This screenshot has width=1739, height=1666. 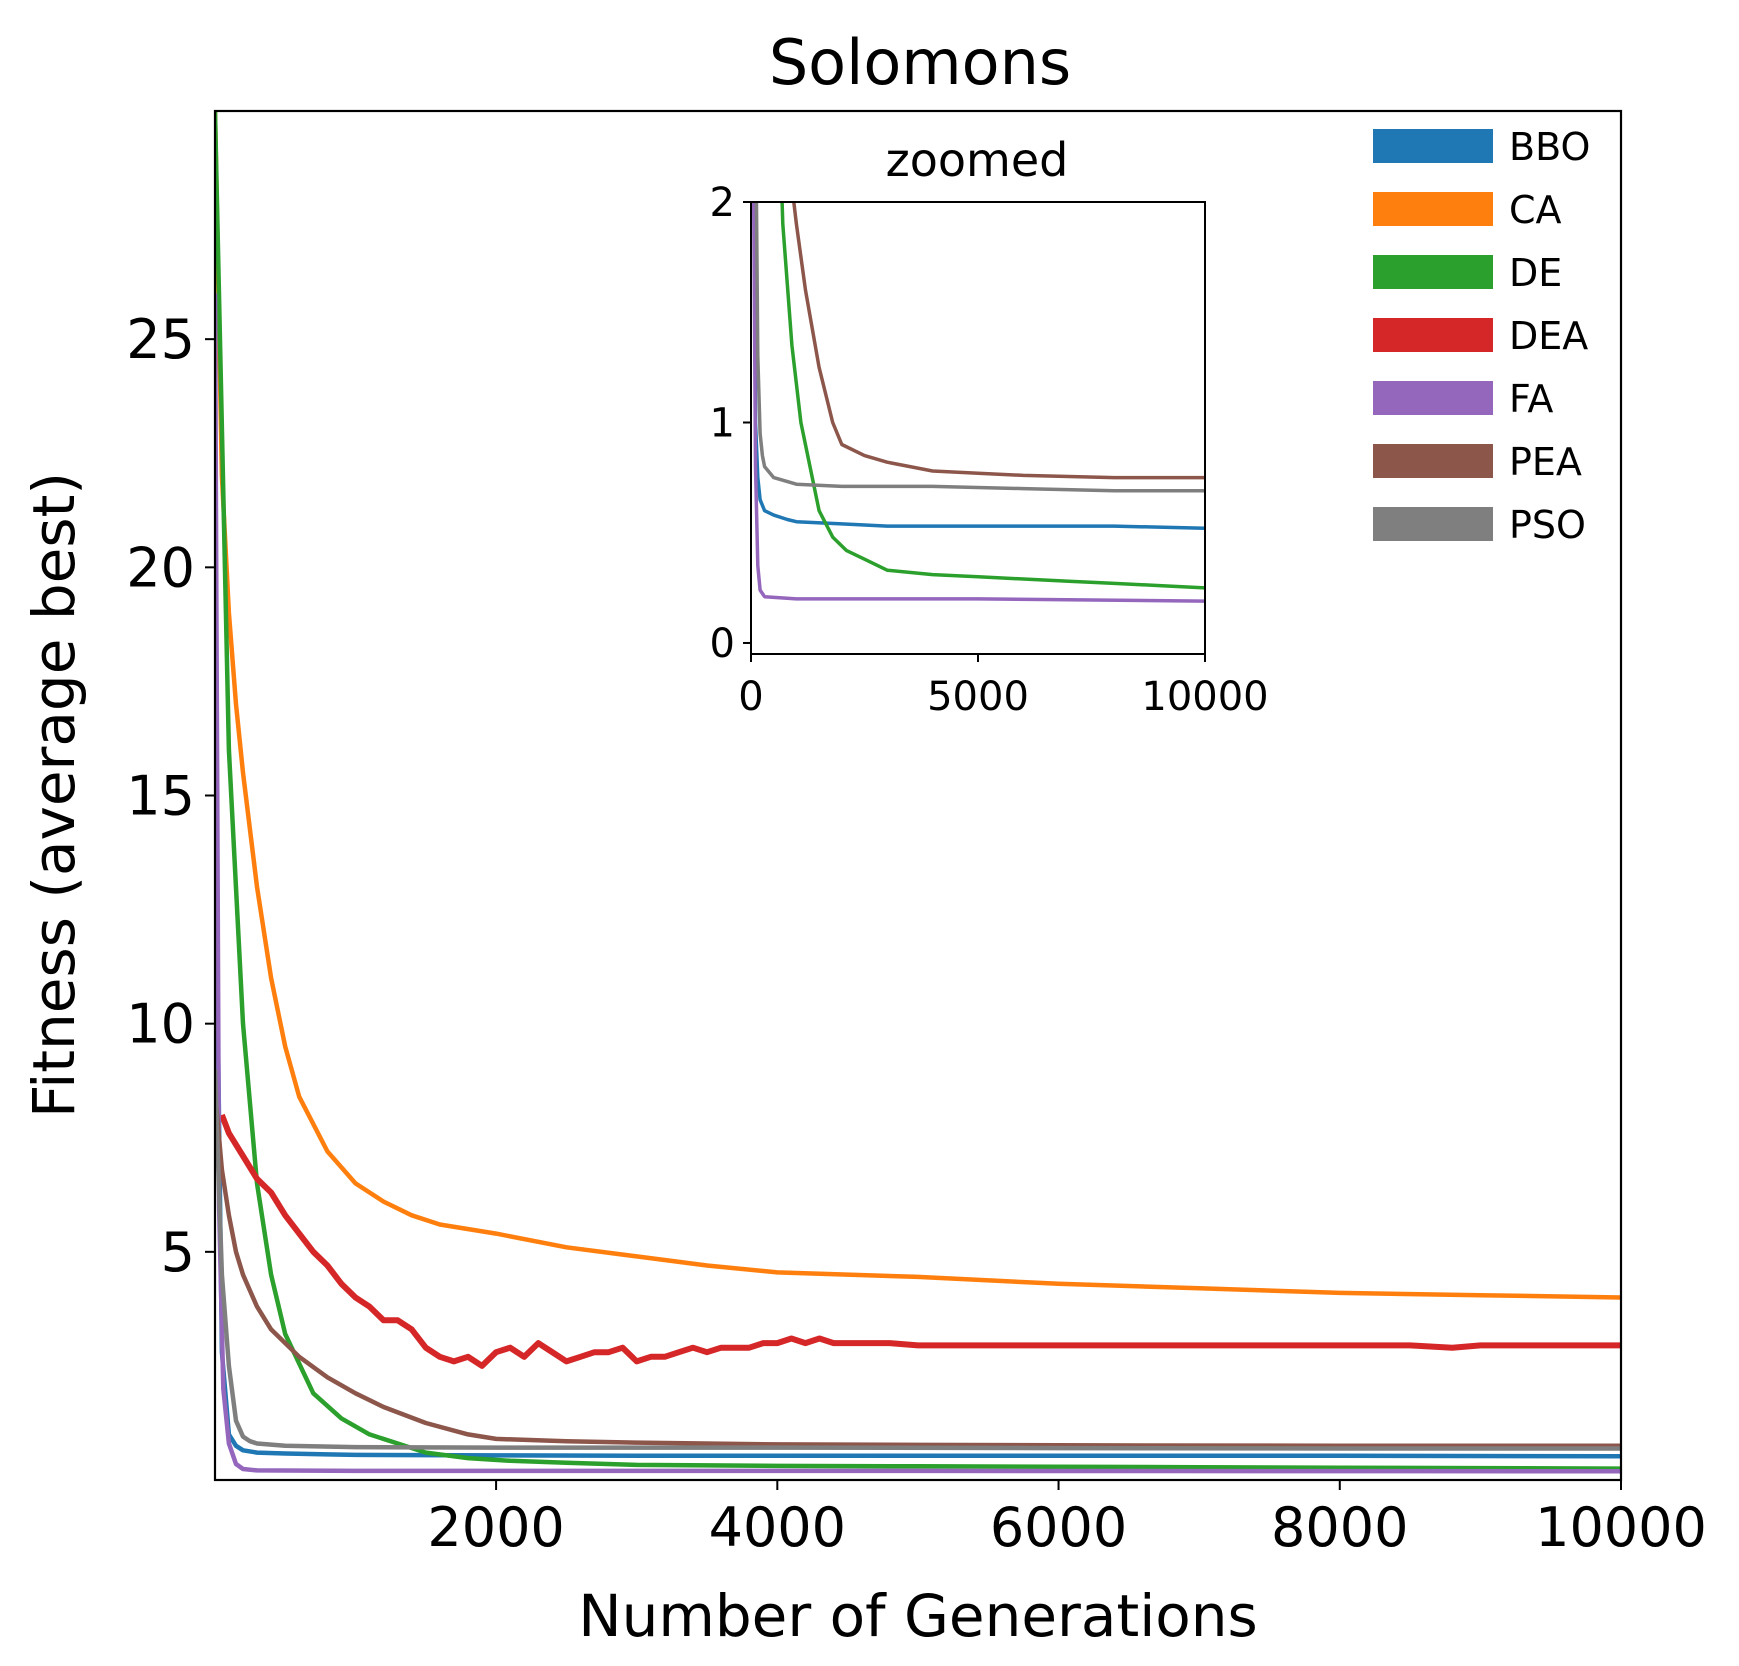 I want to click on legend-label-pso: PSO, so click(x=1547, y=525).